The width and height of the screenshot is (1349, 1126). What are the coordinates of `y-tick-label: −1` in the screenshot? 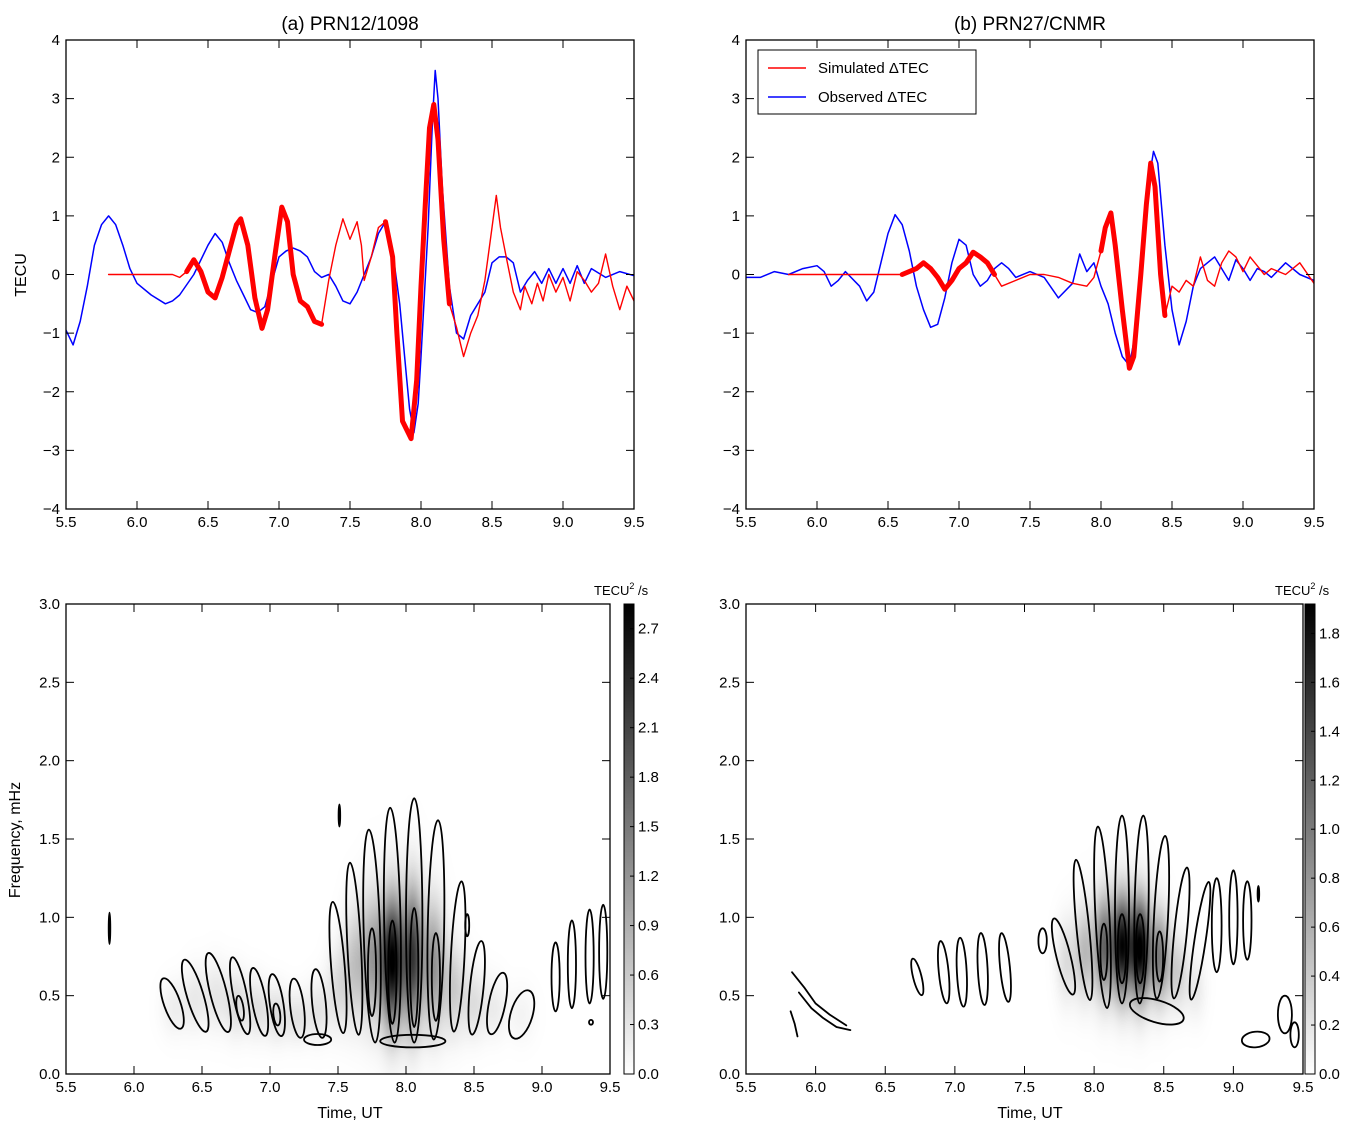 It's located at (51, 333).